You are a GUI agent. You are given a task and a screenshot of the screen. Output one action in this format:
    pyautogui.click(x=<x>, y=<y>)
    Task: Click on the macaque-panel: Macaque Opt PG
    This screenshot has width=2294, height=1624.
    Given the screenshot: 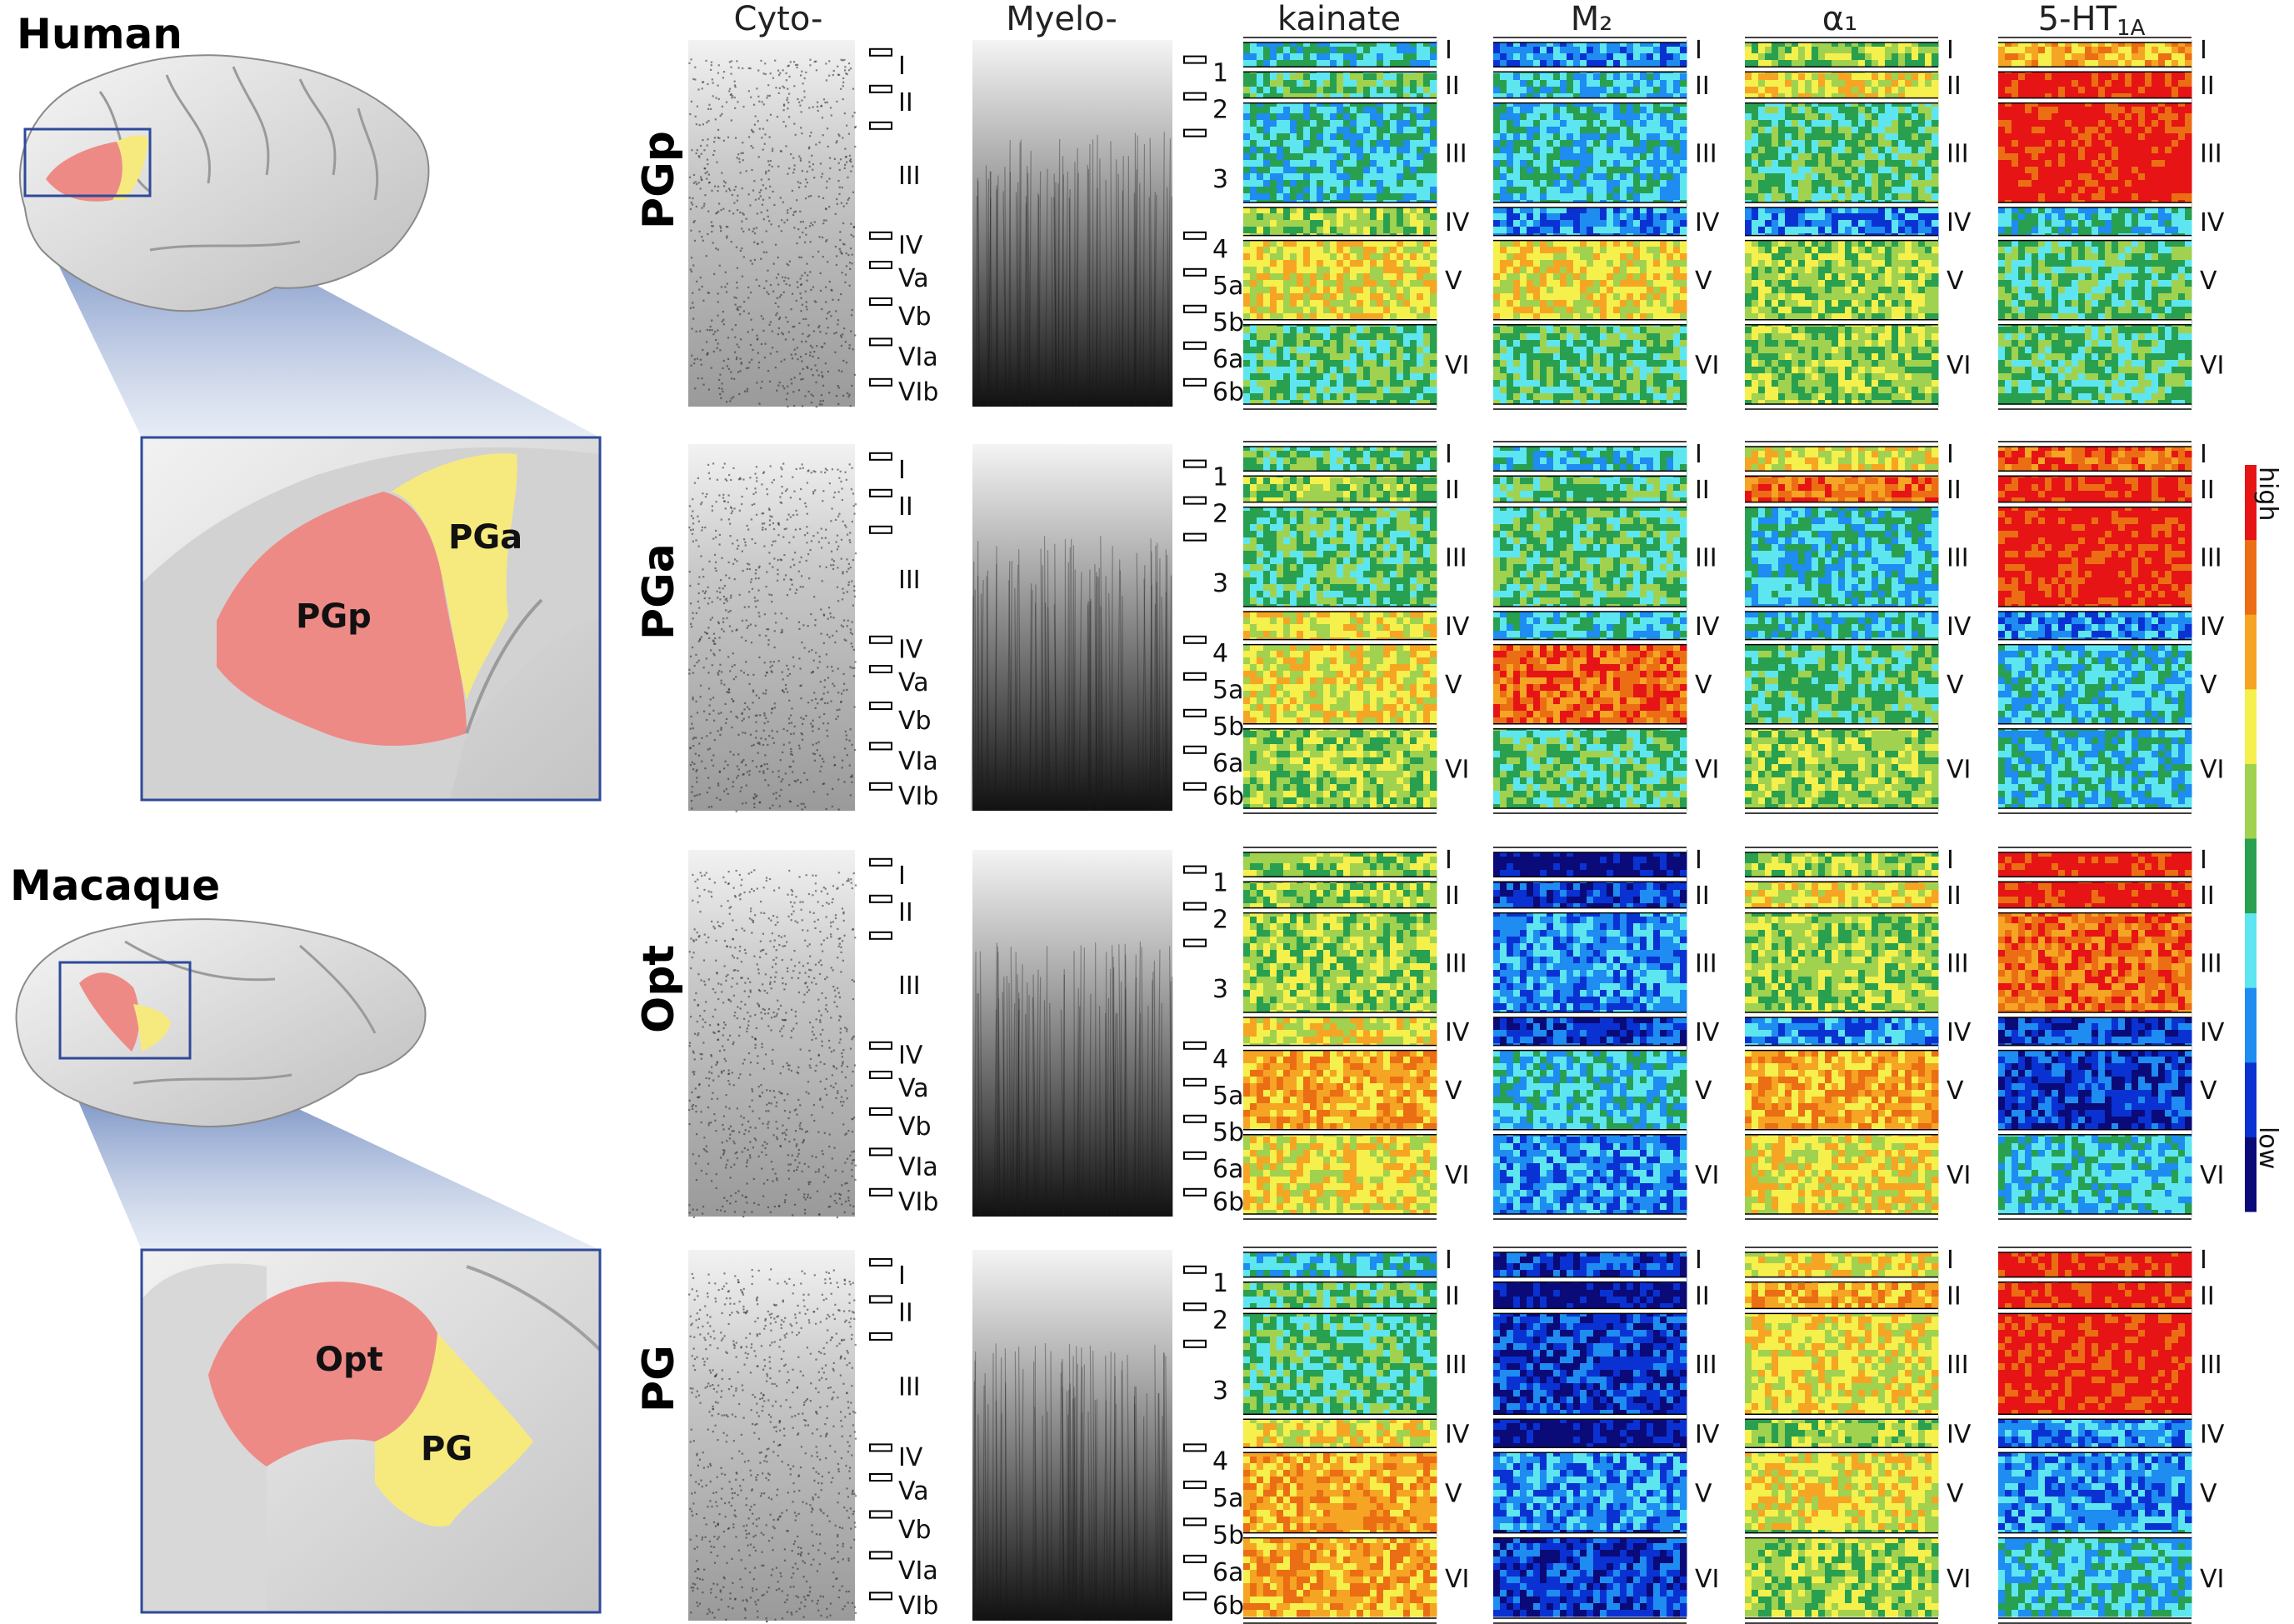 What is the action you would take?
    pyautogui.click(x=306, y=1238)
    